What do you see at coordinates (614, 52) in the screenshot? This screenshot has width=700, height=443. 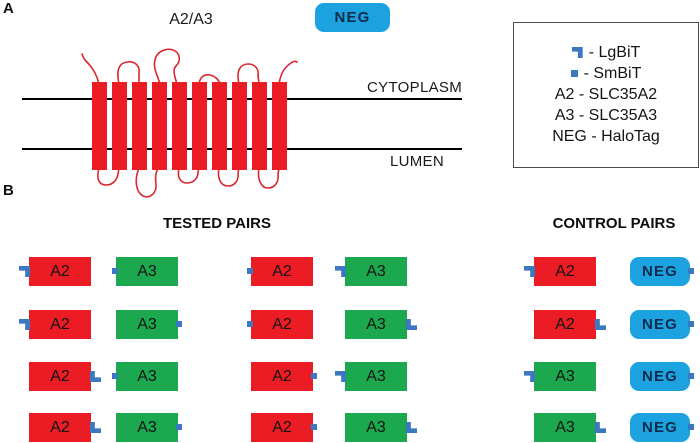 I see `legend-text: - LgBiT` at bounding box center [614, 52].